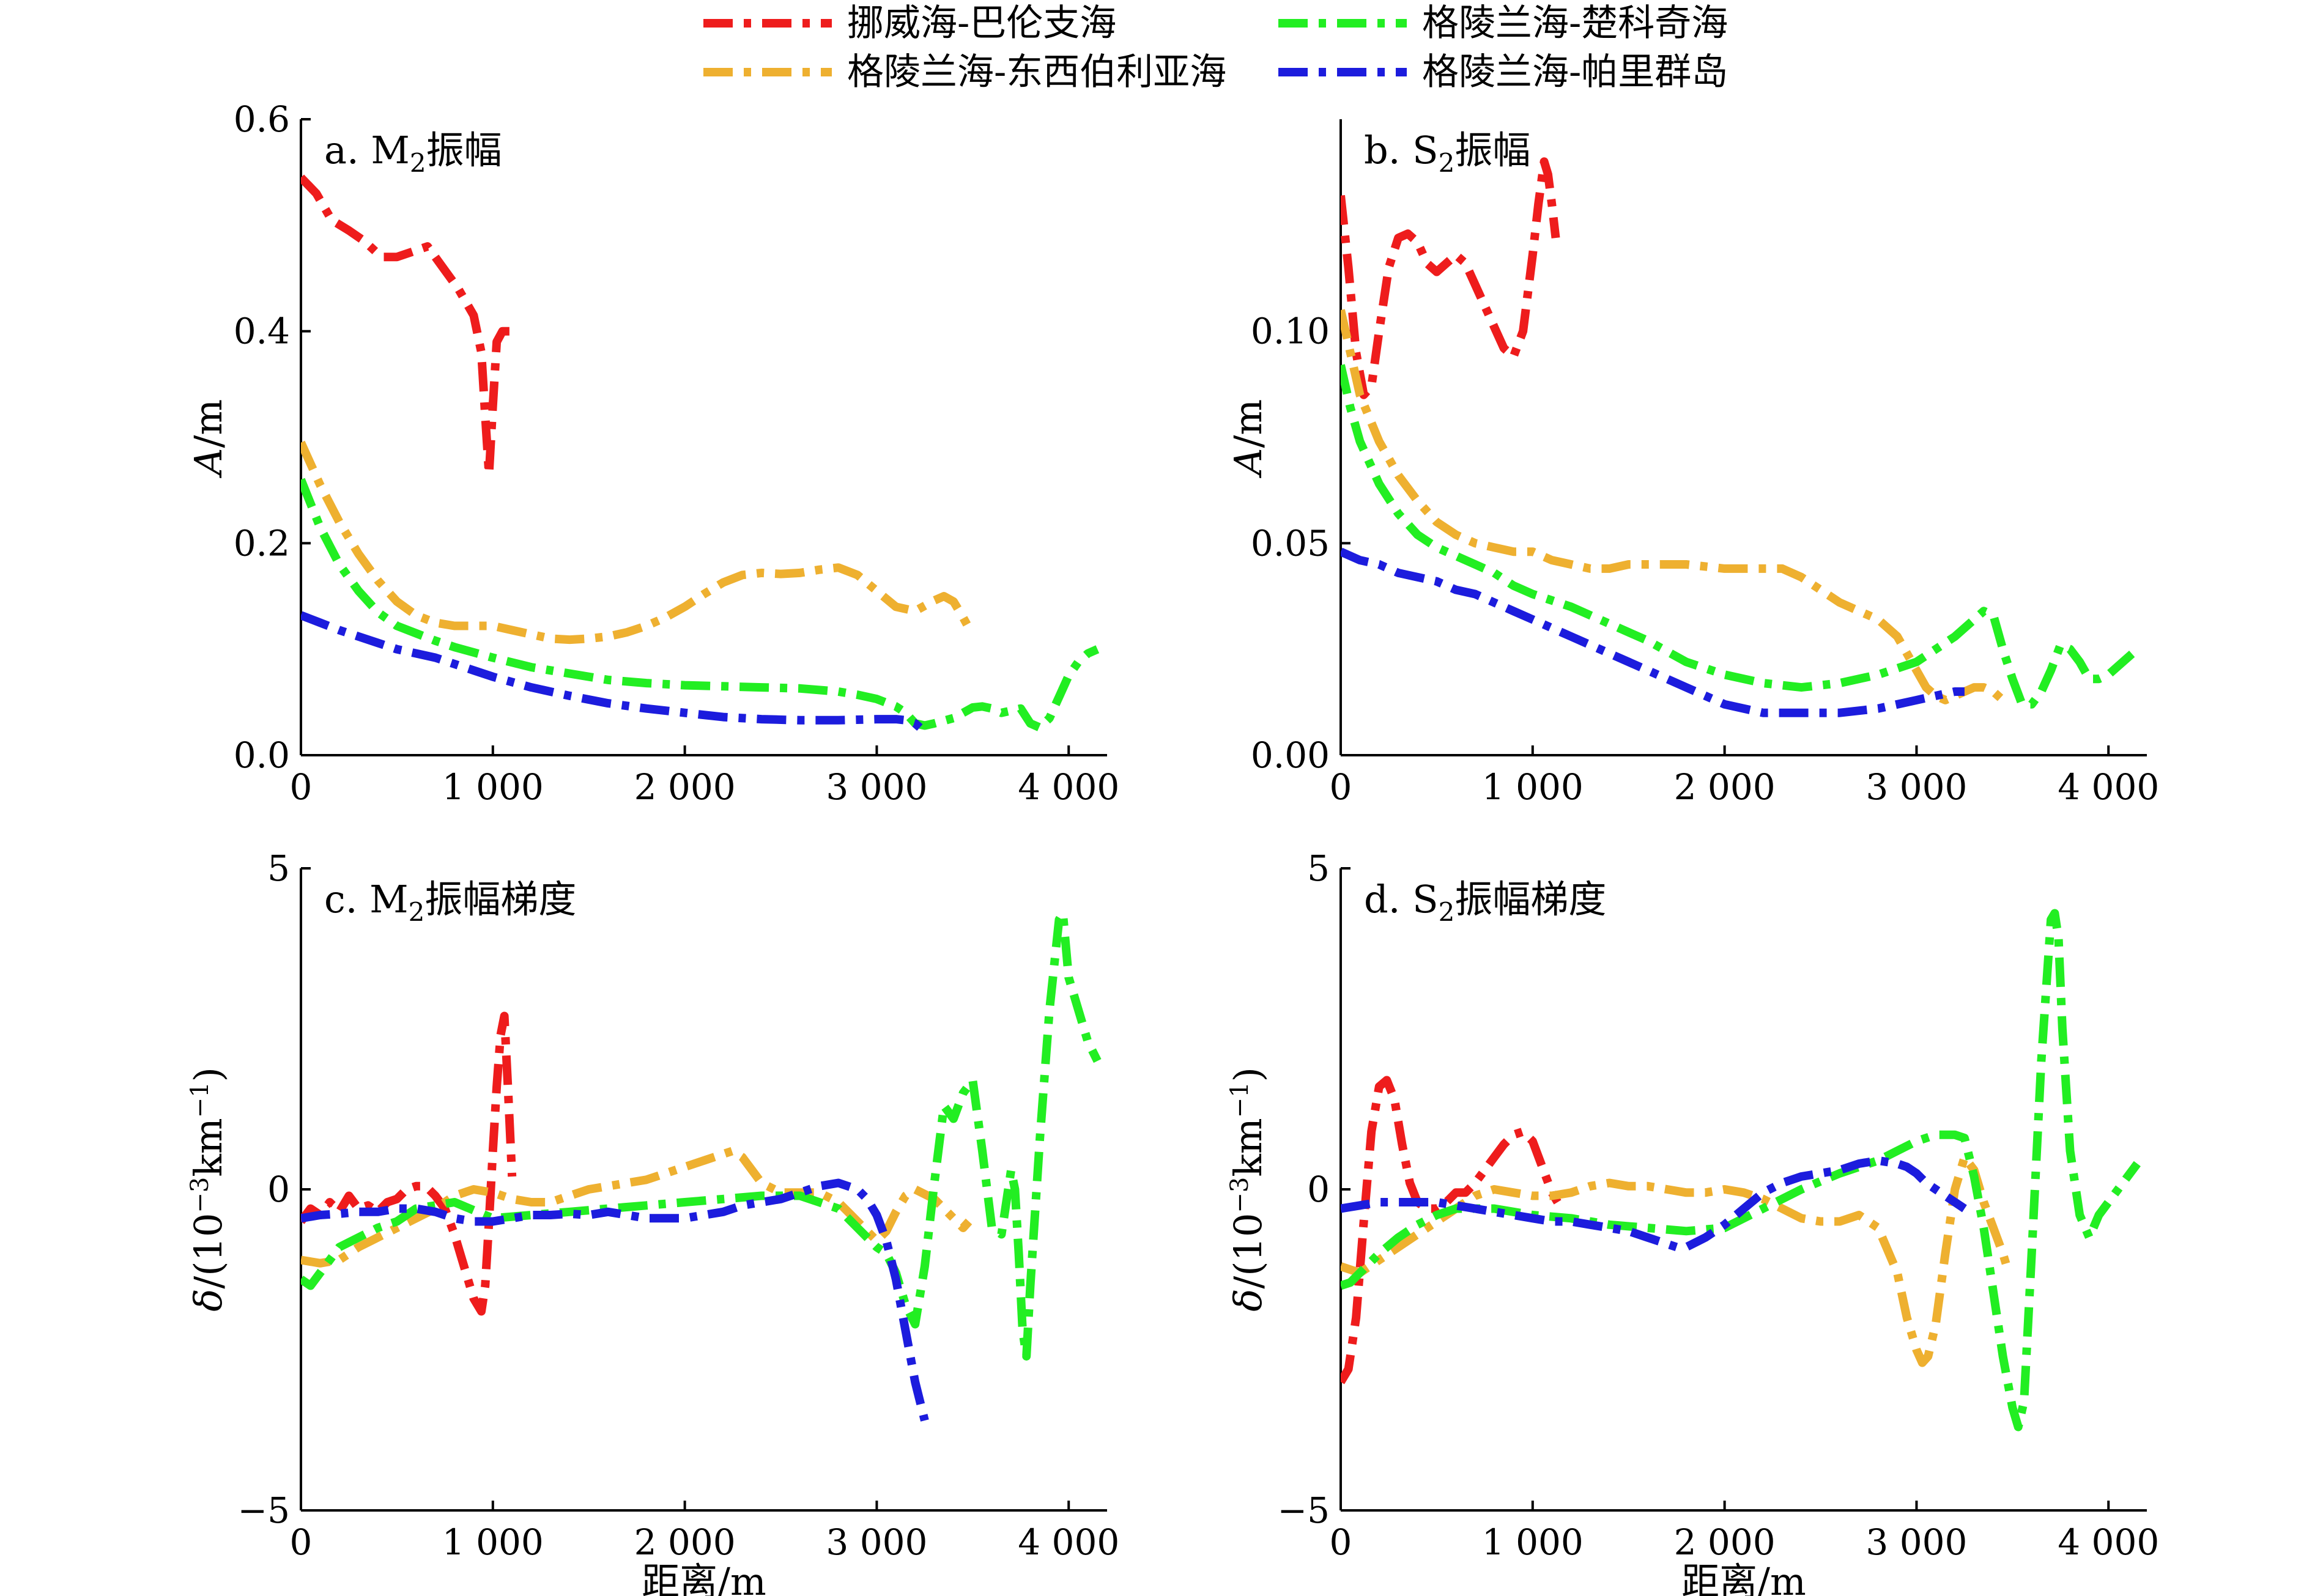 This screenshot has width=2312, height=1596. I want to click on legend-label: 格陵兰海-楚科奇海, so click(1575, 23).